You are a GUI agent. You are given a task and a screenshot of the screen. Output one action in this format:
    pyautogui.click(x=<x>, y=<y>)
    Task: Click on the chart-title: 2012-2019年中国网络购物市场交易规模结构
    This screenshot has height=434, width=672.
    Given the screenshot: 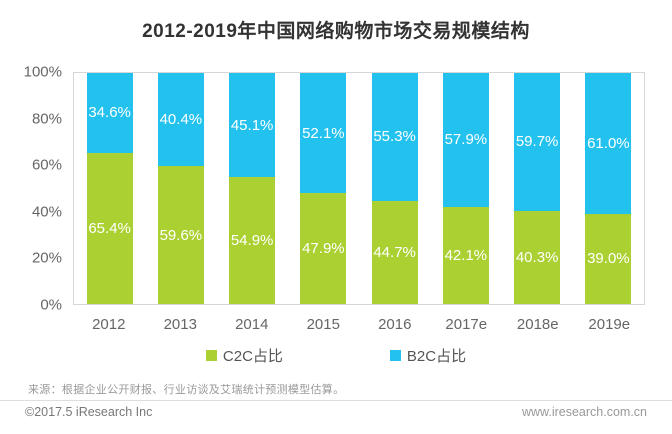 What is the action you would take?
    pyautogui.click(x=336, y=31)
    